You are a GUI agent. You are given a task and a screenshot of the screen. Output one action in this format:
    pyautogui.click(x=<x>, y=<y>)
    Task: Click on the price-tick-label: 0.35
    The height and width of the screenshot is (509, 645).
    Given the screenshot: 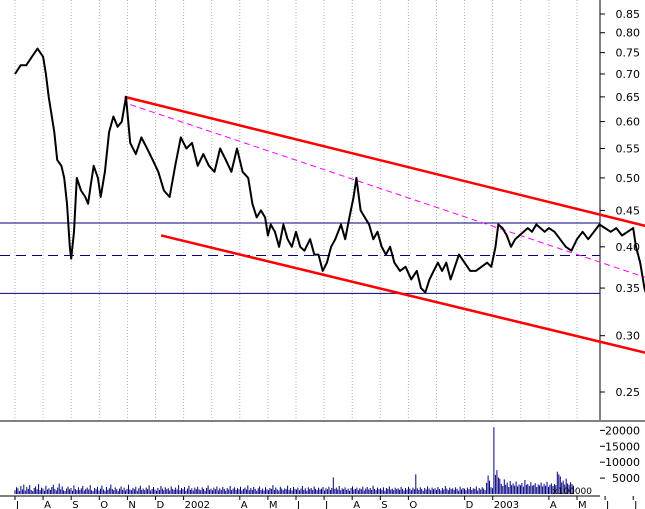 What is the action you would take?
    pyautogui.click(x=628, y=288)
    